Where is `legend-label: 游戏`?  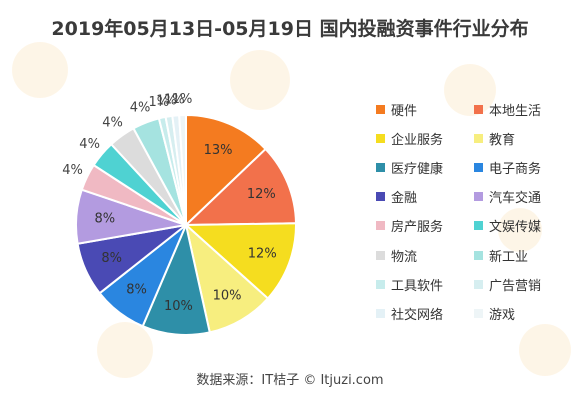
legend-label: 游戏 is located at coordinates (502, 315).